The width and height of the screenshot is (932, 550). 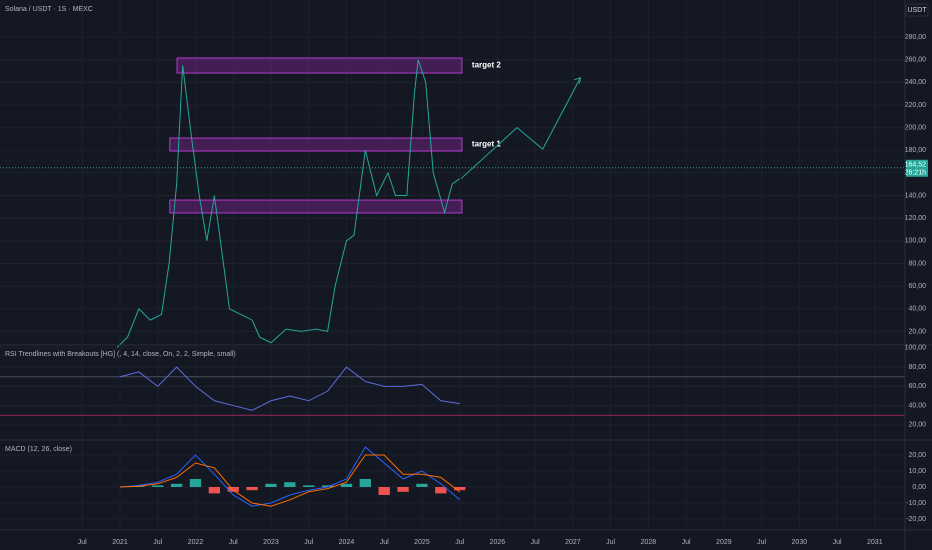 What do you see at coordinates (38, 449) in the screenshot?
I see `panel-title: MACD (12, 26, close)` at bounding box center [38, 449].